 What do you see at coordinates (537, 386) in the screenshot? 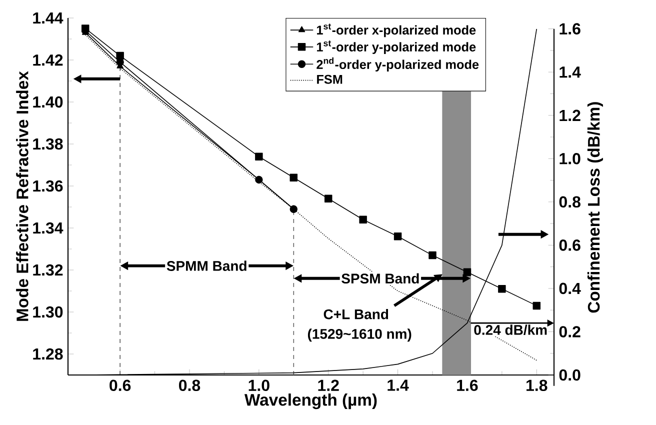
I see `x-tick-label: 1.8` at bounding box center [537, 386].